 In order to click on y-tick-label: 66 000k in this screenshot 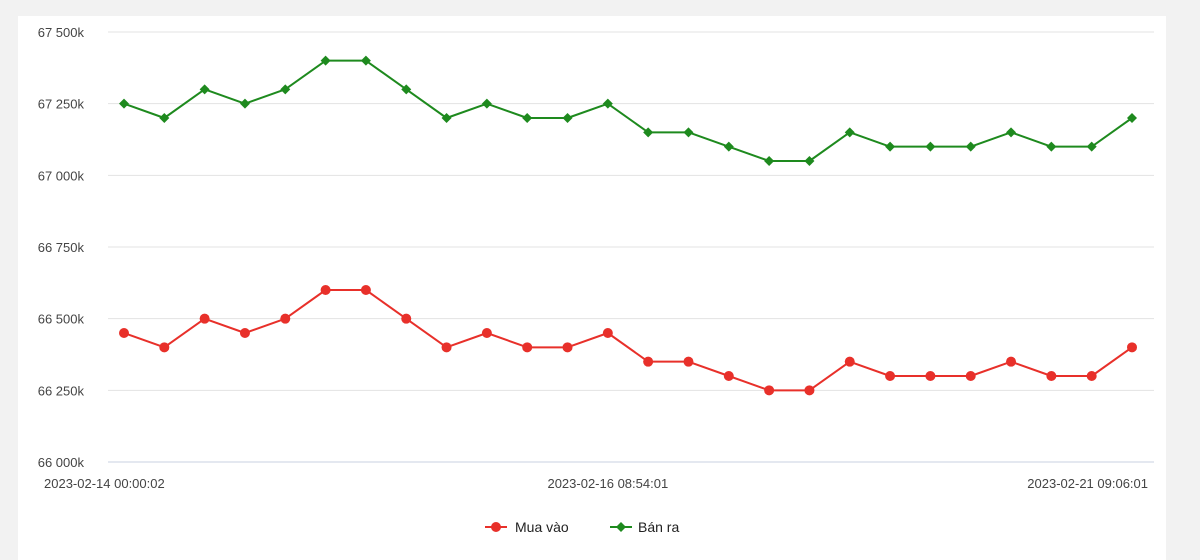, I will do `click(61, 462)`.